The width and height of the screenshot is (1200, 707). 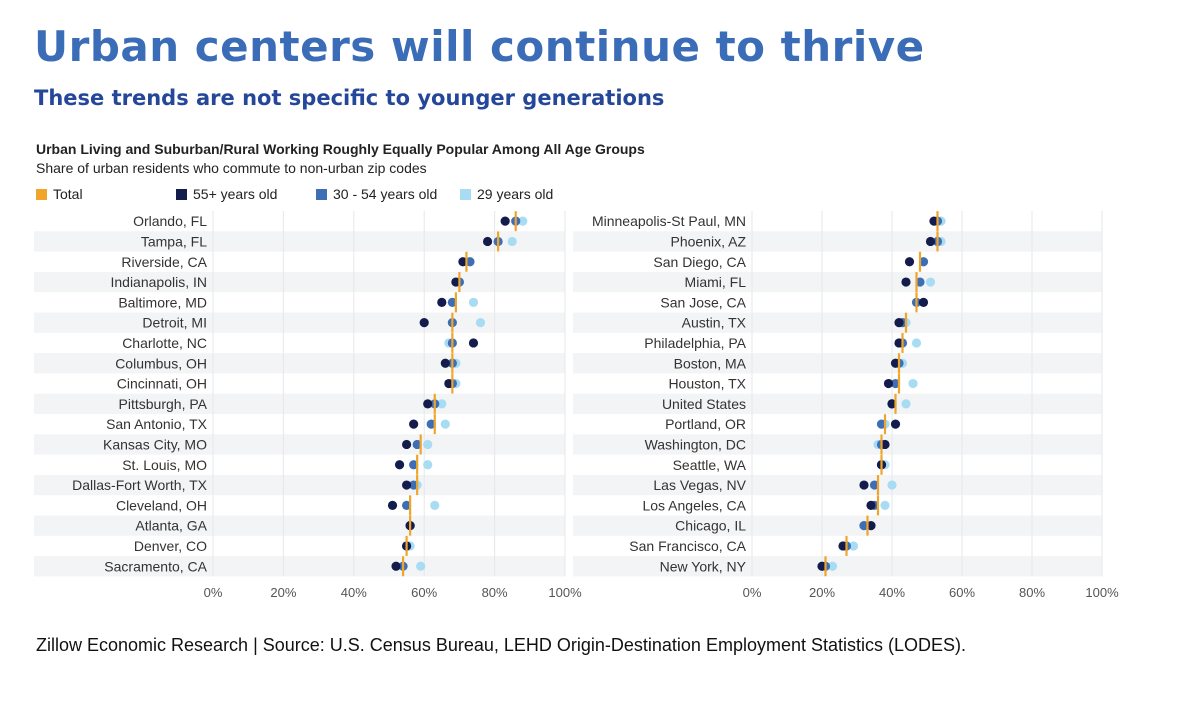 What do you see at coordinates (170, 546) in the screenshot?
I see `category-label: Denver, CO` at bounding box center [170, 546].